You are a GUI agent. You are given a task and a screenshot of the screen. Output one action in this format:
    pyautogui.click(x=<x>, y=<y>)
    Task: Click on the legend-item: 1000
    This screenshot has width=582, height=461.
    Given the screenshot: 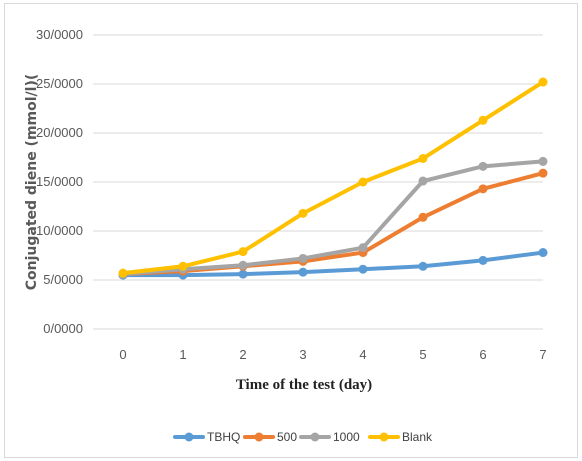 What is the action you would take?
    pyautogui.click(x=329, y=437)
    